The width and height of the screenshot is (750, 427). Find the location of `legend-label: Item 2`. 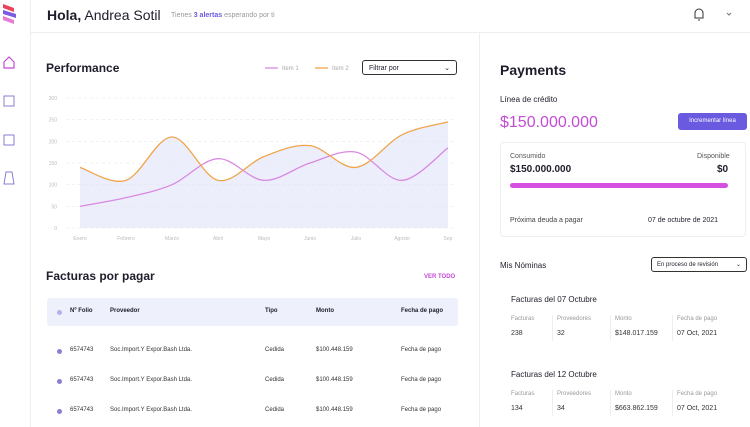

legend-label: Item 2 is located at coordinates (340, 69).